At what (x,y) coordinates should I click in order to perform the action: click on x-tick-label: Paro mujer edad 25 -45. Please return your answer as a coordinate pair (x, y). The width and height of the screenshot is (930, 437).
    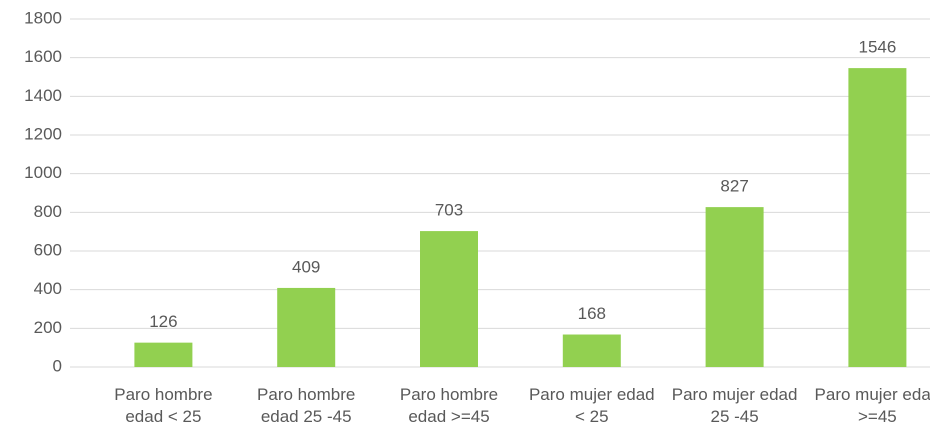
    Looking at the image, I should click on (734, 405).